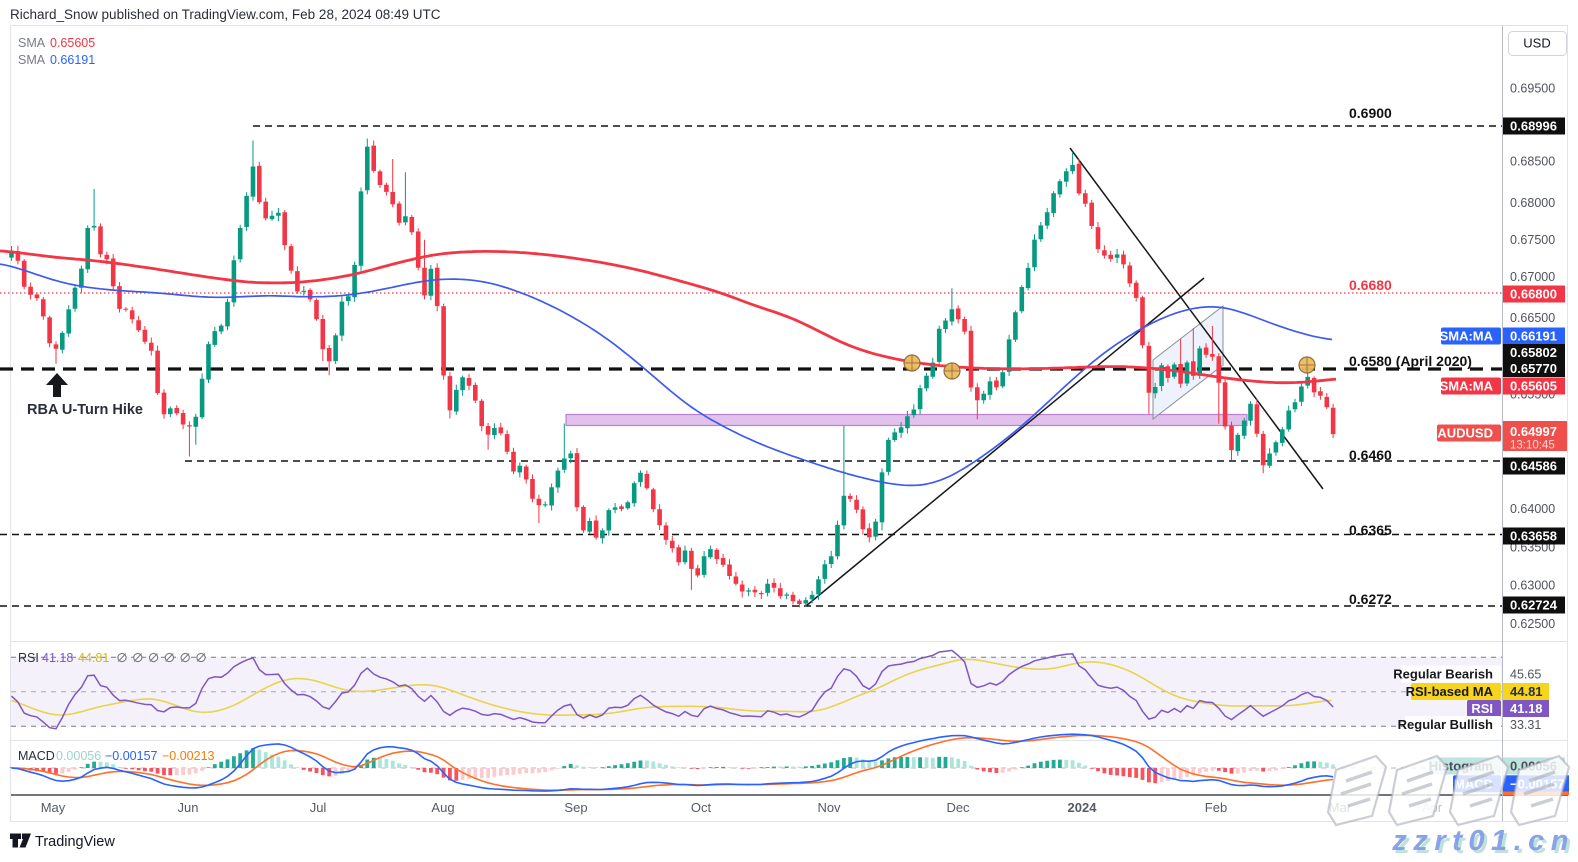  Describe the element at coordinates (1370, 113) in the screenshot. I see `svg-text: 0.6900` at that location.